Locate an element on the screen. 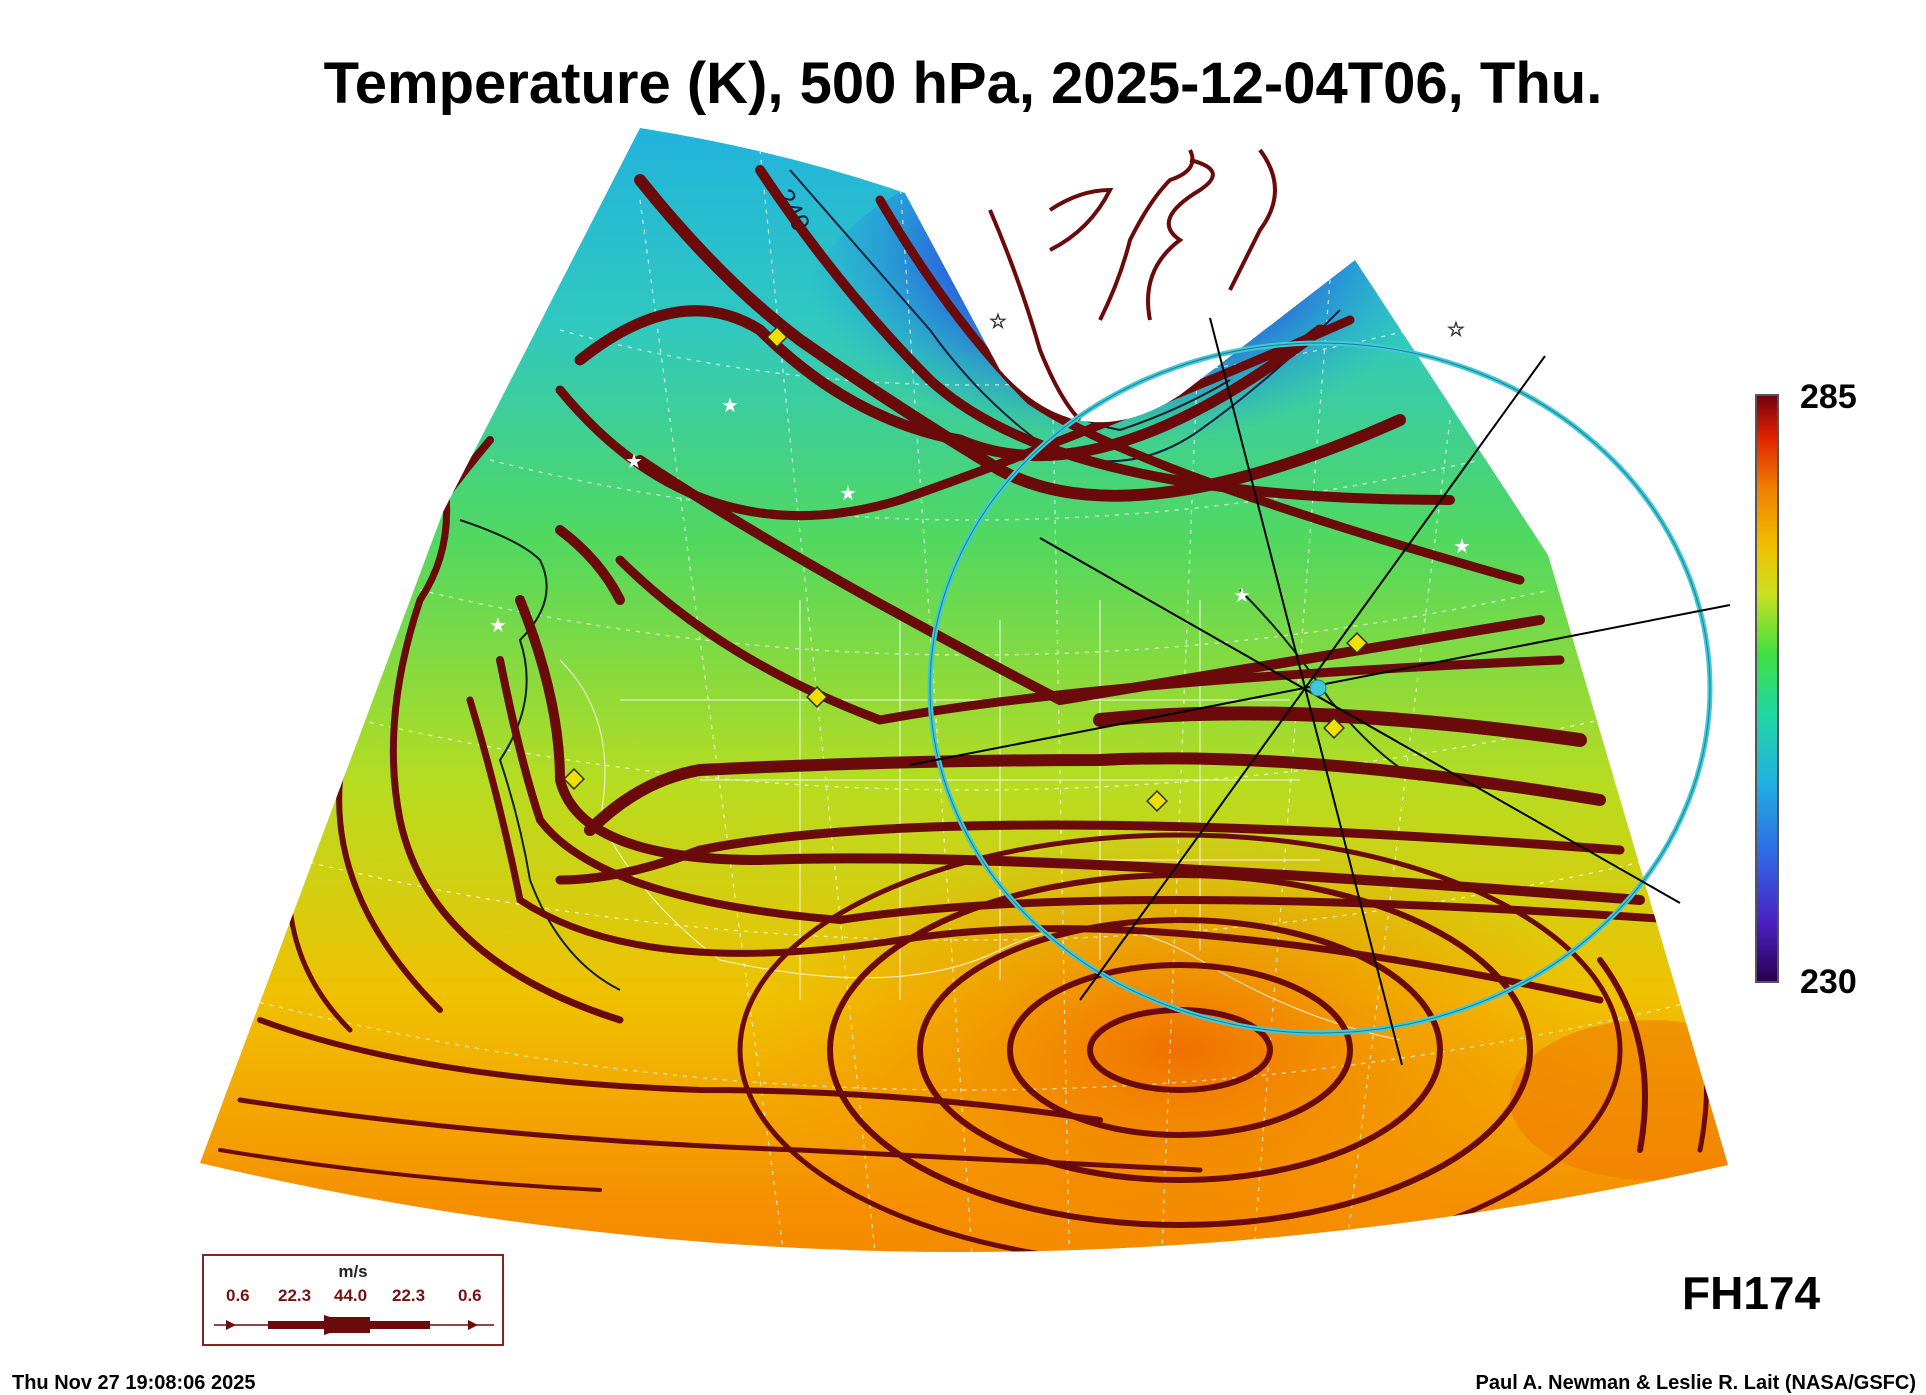 Image resolution: width=1926 pixels, height=1395 pixels. colorbar-max-label: 285 is located at coordinates (1828, 397).